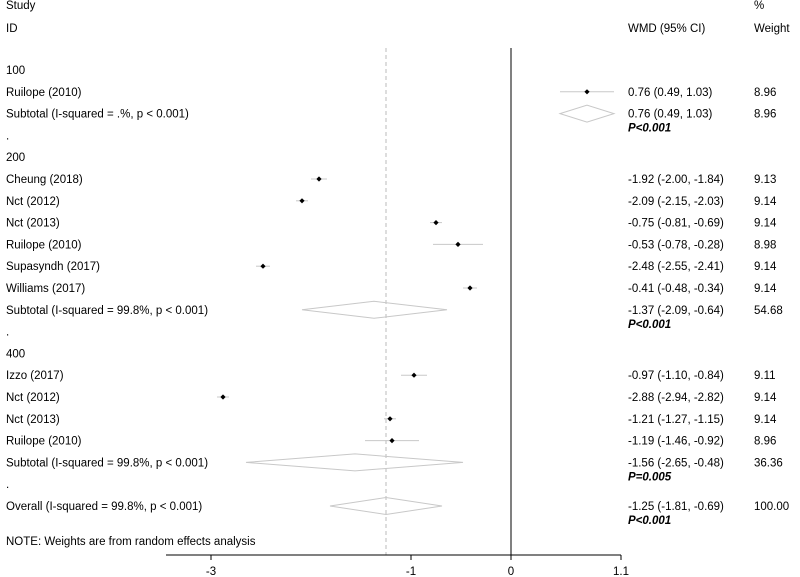  I want to click on weight-text: 36.36, so click(768, 463).